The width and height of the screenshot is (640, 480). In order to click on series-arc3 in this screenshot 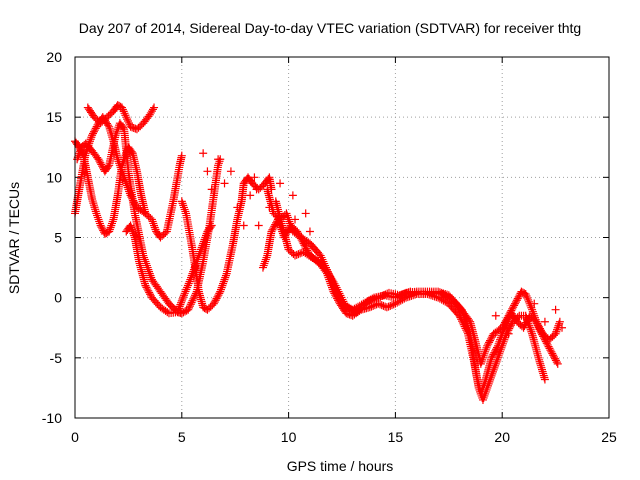, I will do `click(110, 187)`.